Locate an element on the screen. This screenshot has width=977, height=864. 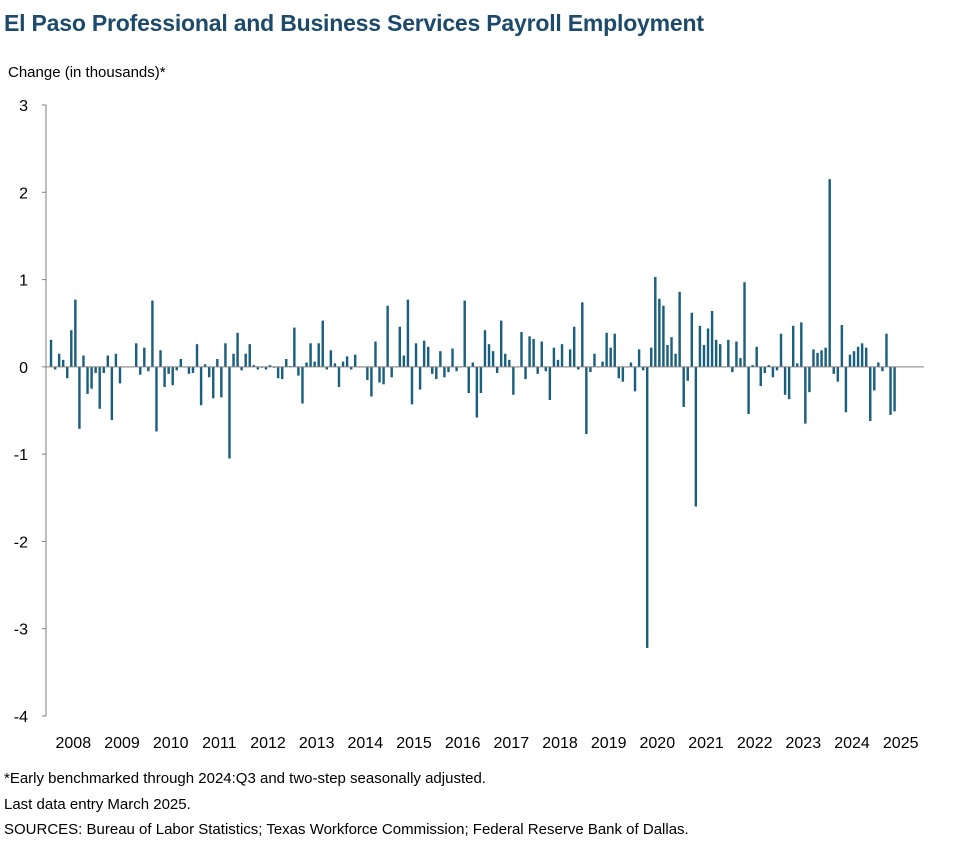
x-tick-label: 2021 is located at coordinates (706, 743).